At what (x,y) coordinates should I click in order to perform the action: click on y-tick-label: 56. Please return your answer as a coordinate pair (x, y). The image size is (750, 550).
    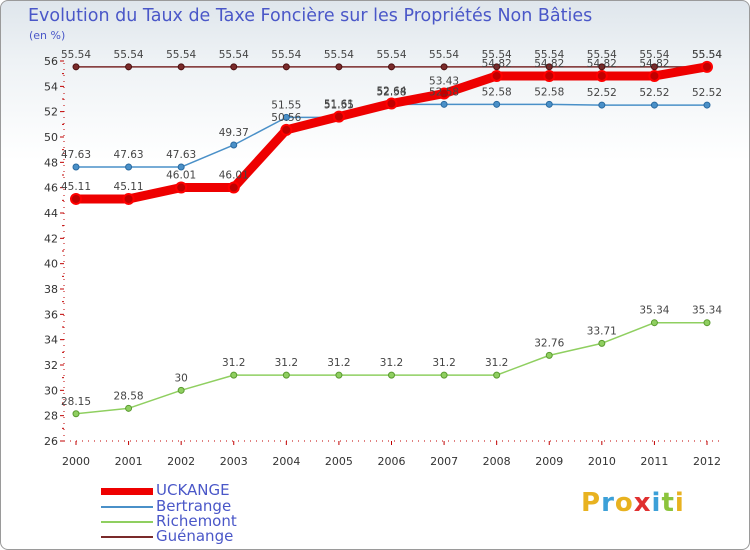
    Looking at the image, I should click on (51, 61).